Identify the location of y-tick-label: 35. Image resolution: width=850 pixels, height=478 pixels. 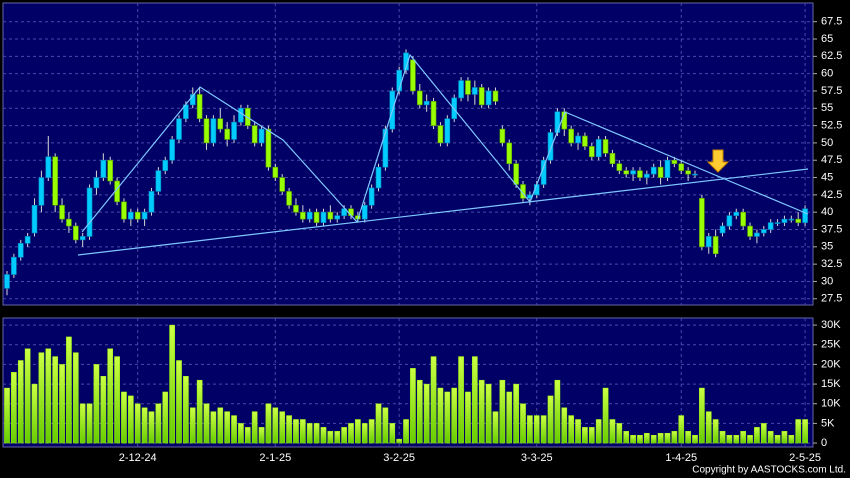
(827, 247).